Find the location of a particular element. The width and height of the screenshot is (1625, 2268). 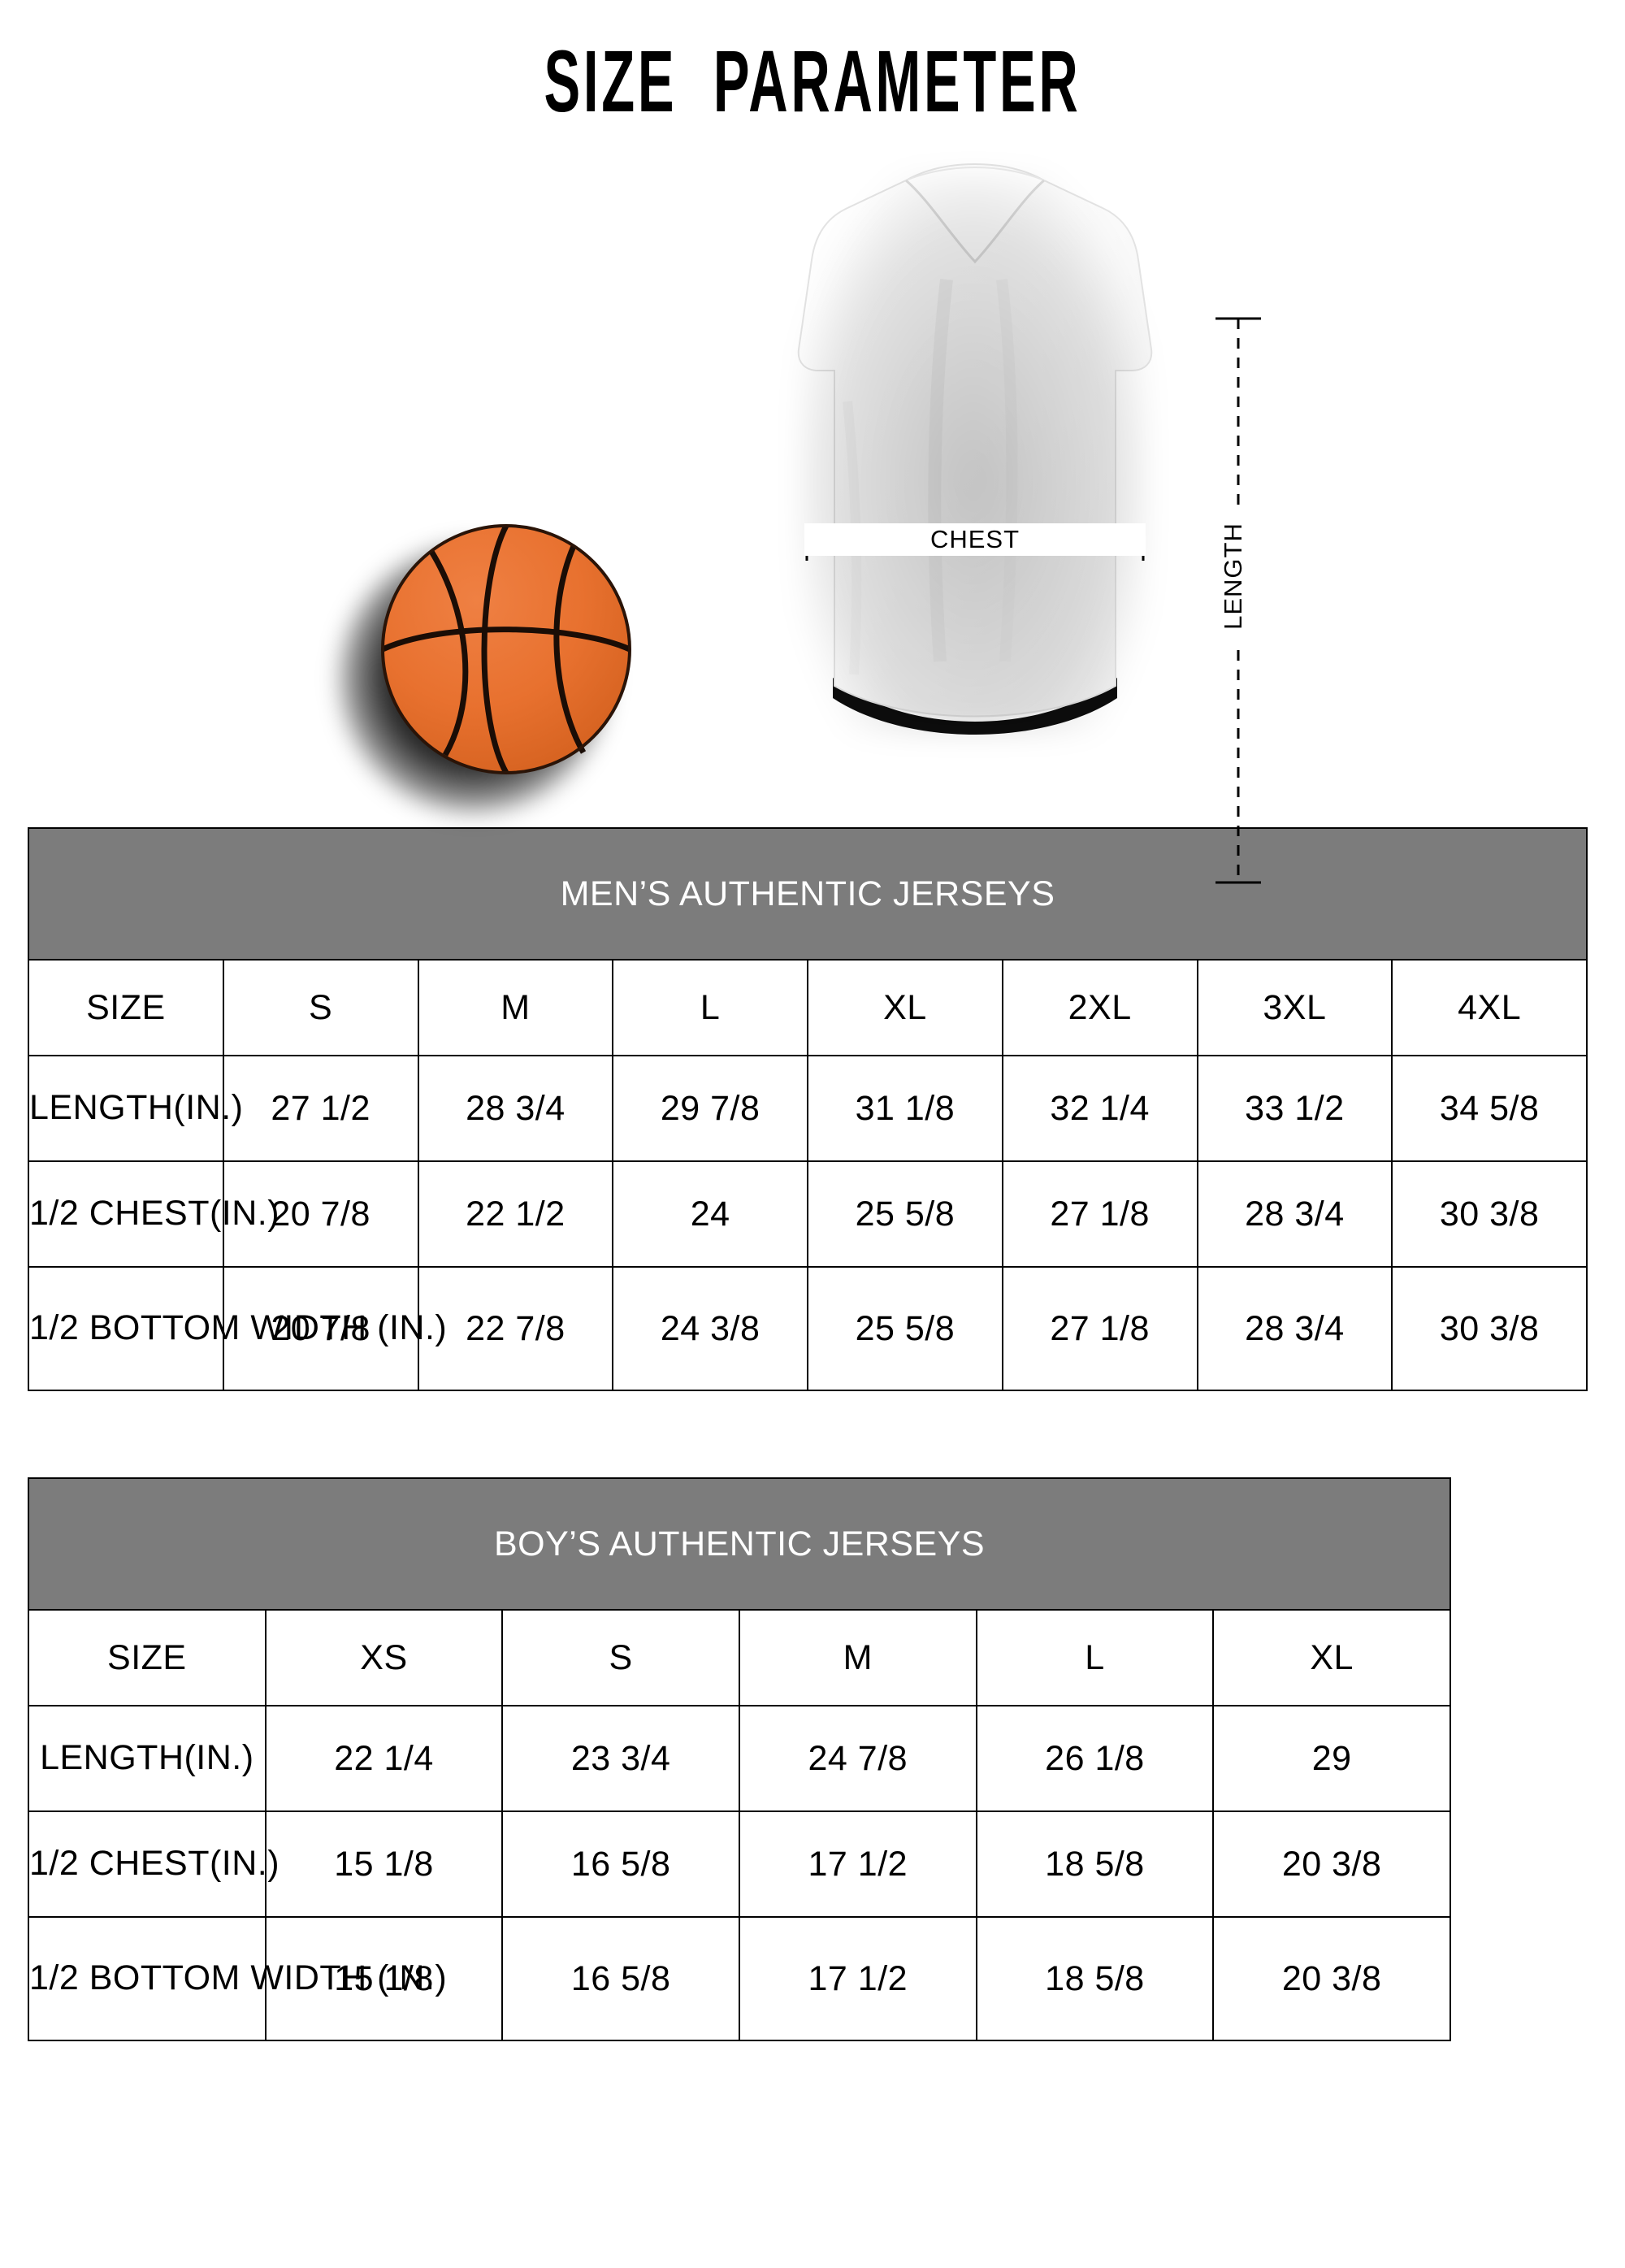

boys-header-row: SIZE XS S M L XL is located at coordinates (739, 1657).